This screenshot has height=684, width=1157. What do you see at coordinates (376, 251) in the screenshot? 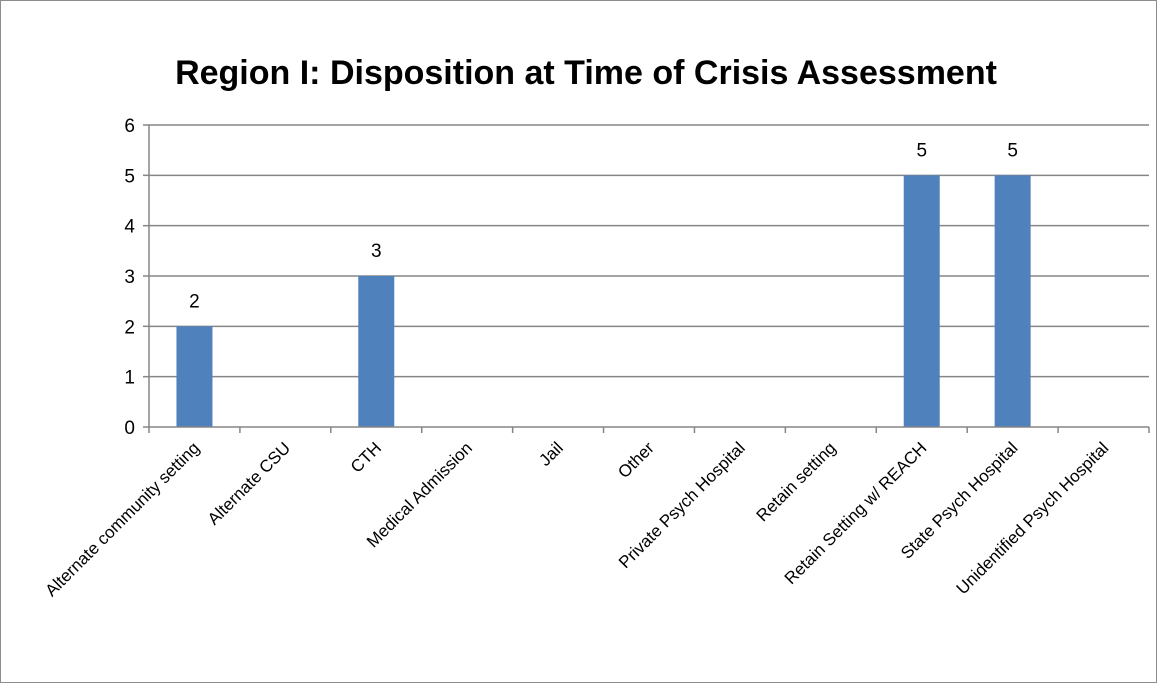
I see `data-label: 3` at bounding box center [376, 251].